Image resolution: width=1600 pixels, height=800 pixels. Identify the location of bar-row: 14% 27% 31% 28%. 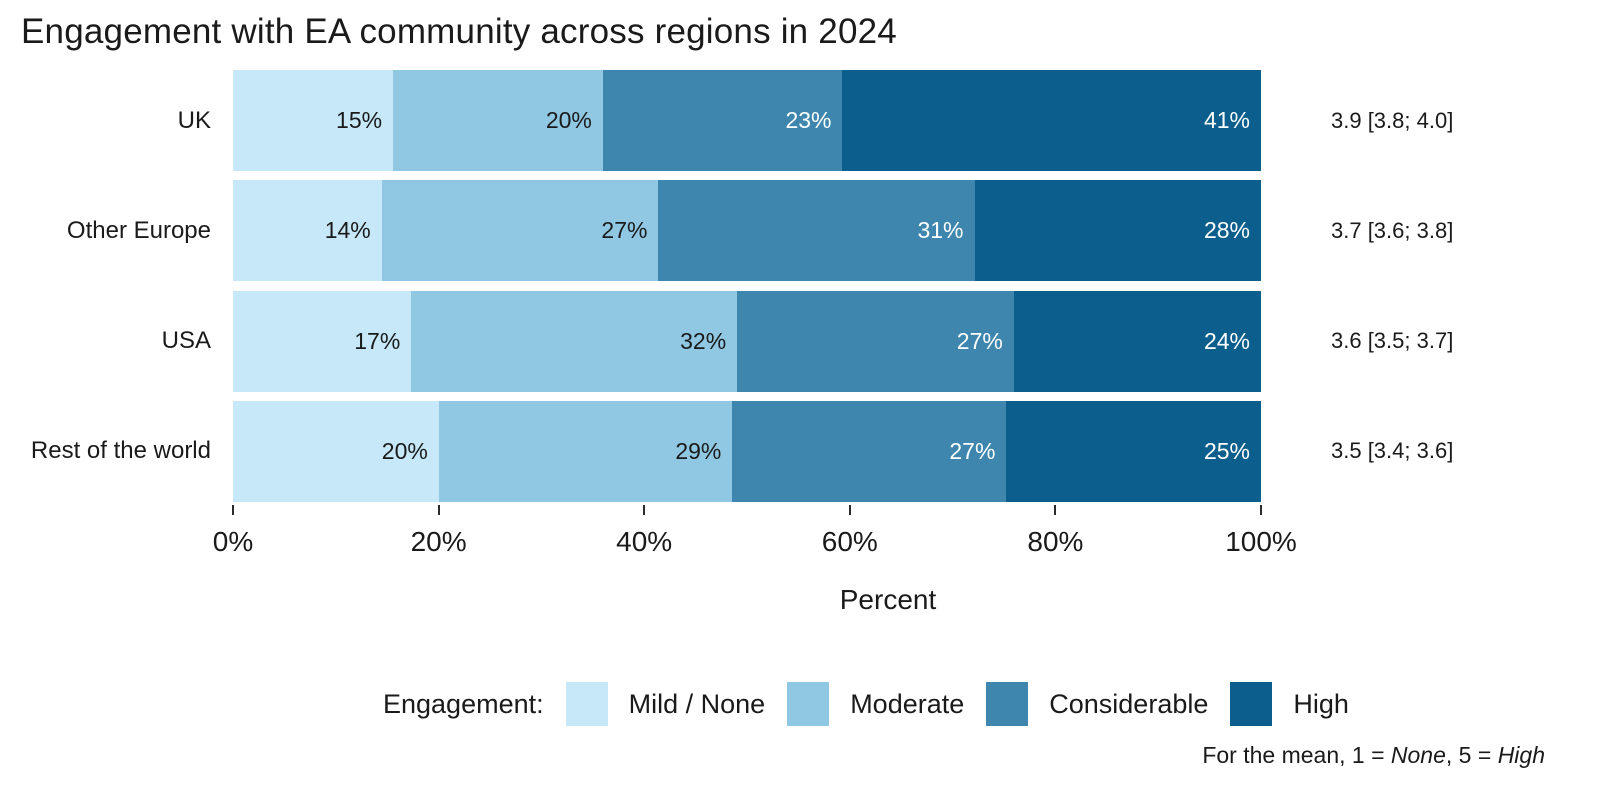
(747, 231).